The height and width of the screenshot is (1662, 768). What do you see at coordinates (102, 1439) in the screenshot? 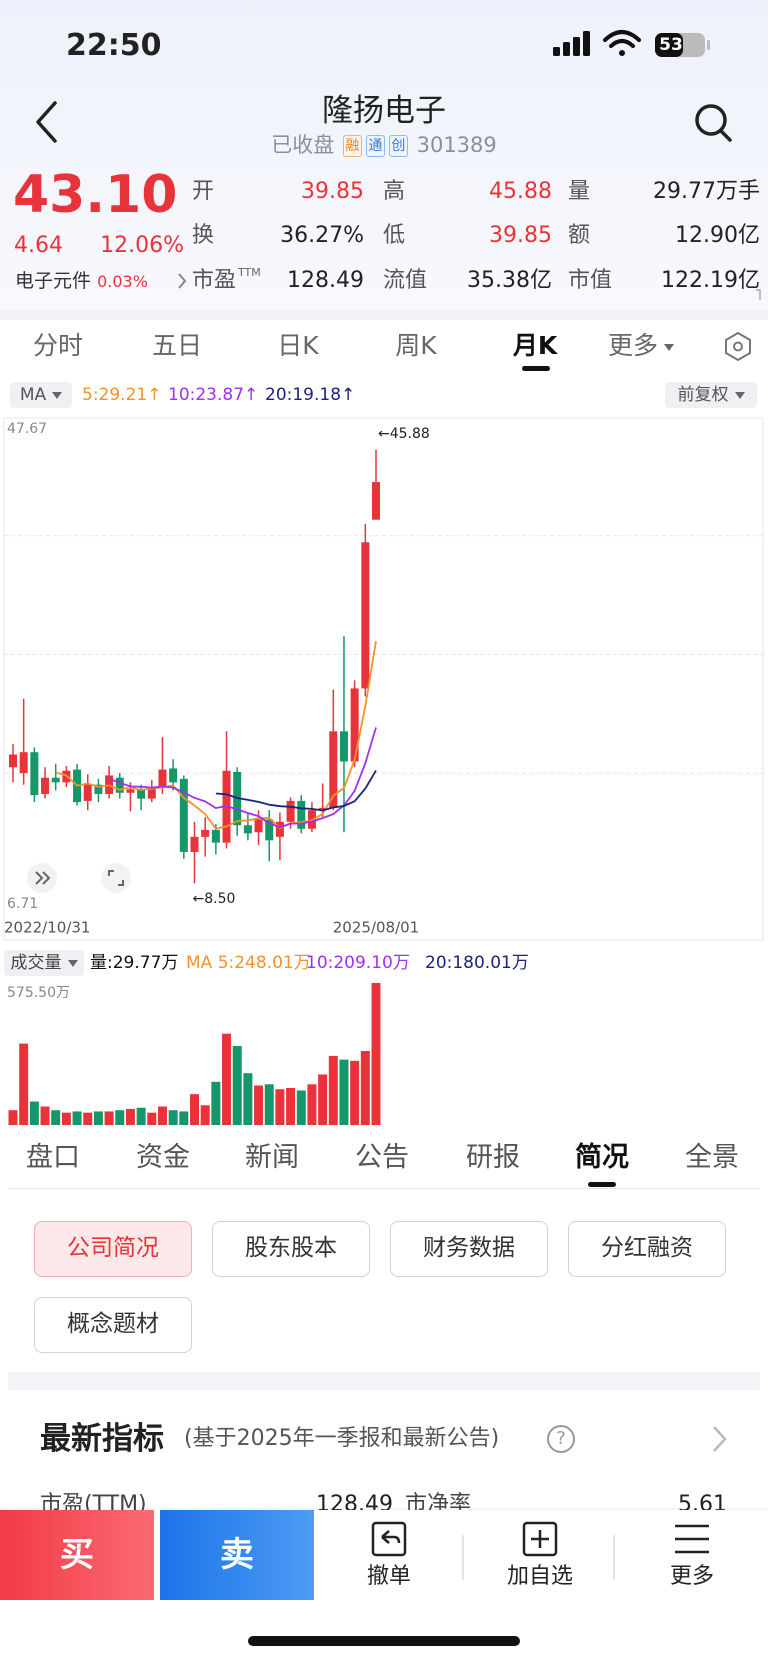
I see `section-title: 最新指标` at bounding box center [102, 1439].